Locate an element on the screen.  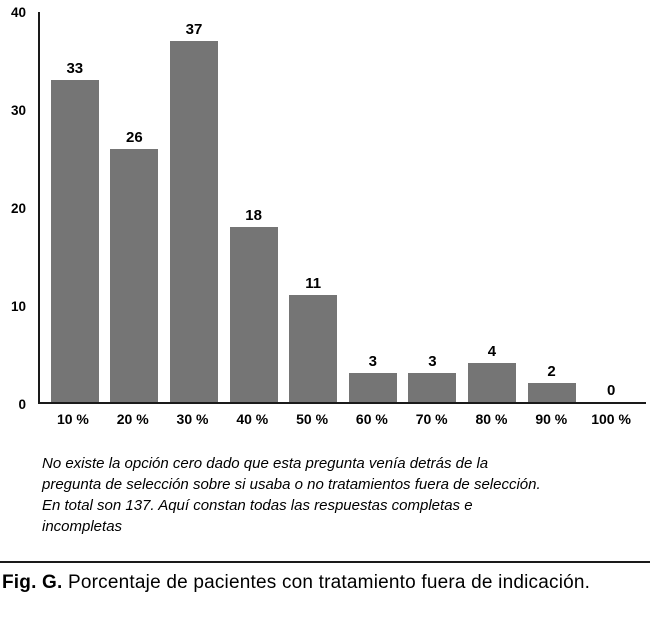
bar-value-label: 26 is located at coordinates (134, 137).